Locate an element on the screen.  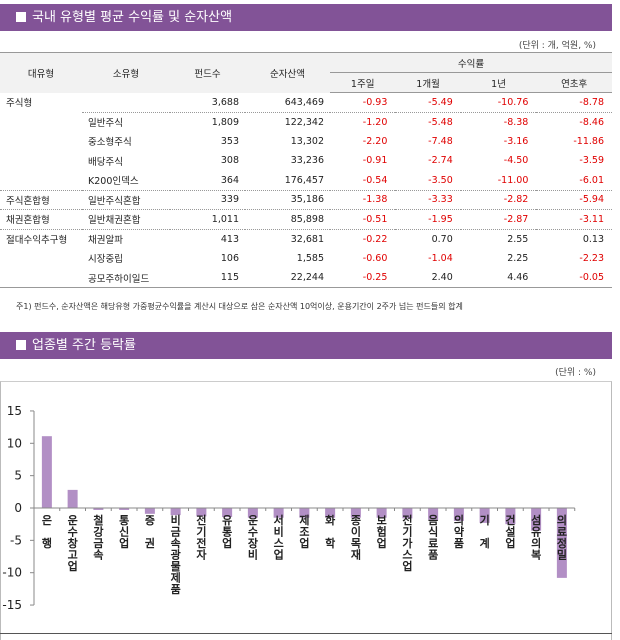
cell-return-1month: -3.33 is located at coordinates (428, 200).